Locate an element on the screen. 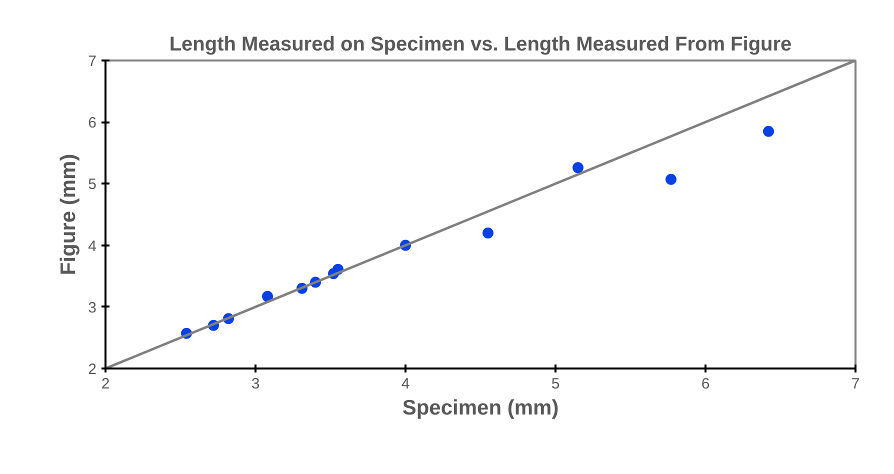 The image size is (894, 474). x-tick-label: 7 is located at coordinates (855, 384).